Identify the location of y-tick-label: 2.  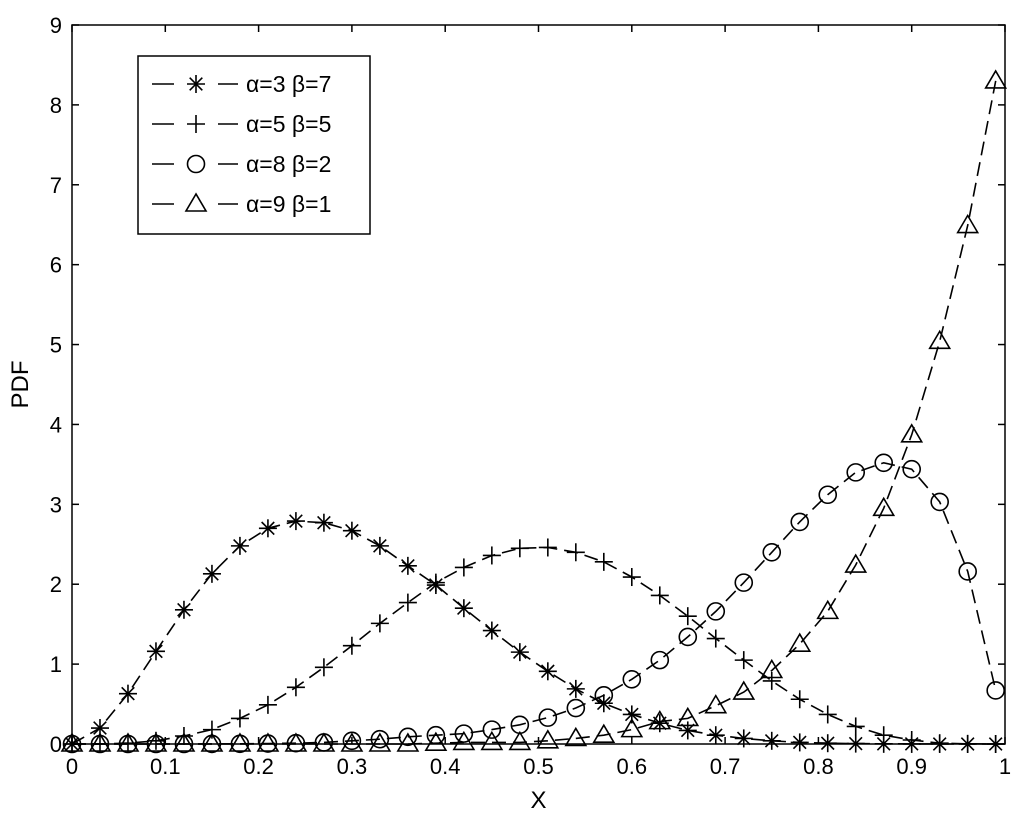
(56, 584).